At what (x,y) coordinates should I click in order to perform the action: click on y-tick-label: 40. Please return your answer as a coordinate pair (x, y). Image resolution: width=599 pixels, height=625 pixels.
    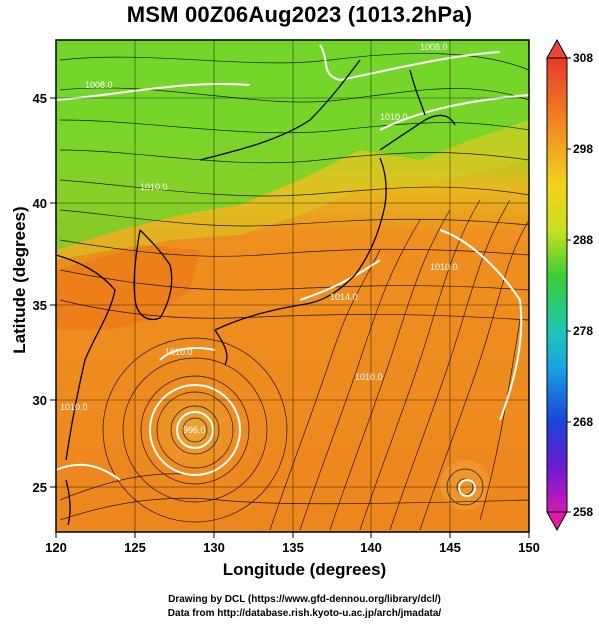
    Looking at the image, I should click on (40, 203).